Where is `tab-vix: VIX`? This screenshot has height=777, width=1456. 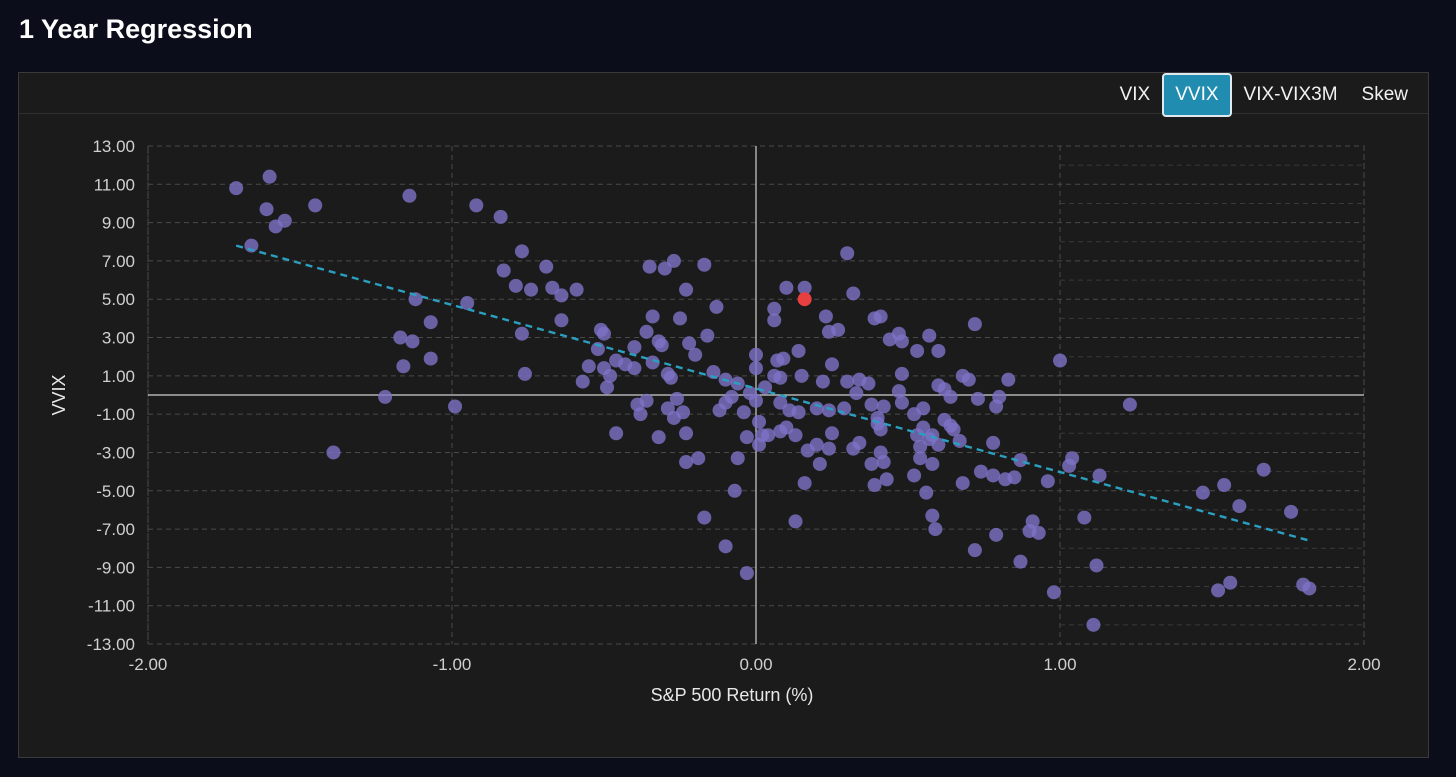
tab-vix: VIX is located at coordinates (1135, 95).